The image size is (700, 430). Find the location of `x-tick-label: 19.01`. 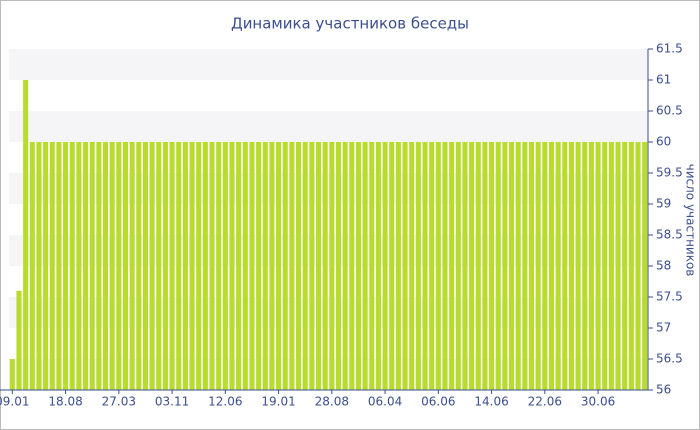

x-tick-label: 19.01 is located at coordinates (278, 402).